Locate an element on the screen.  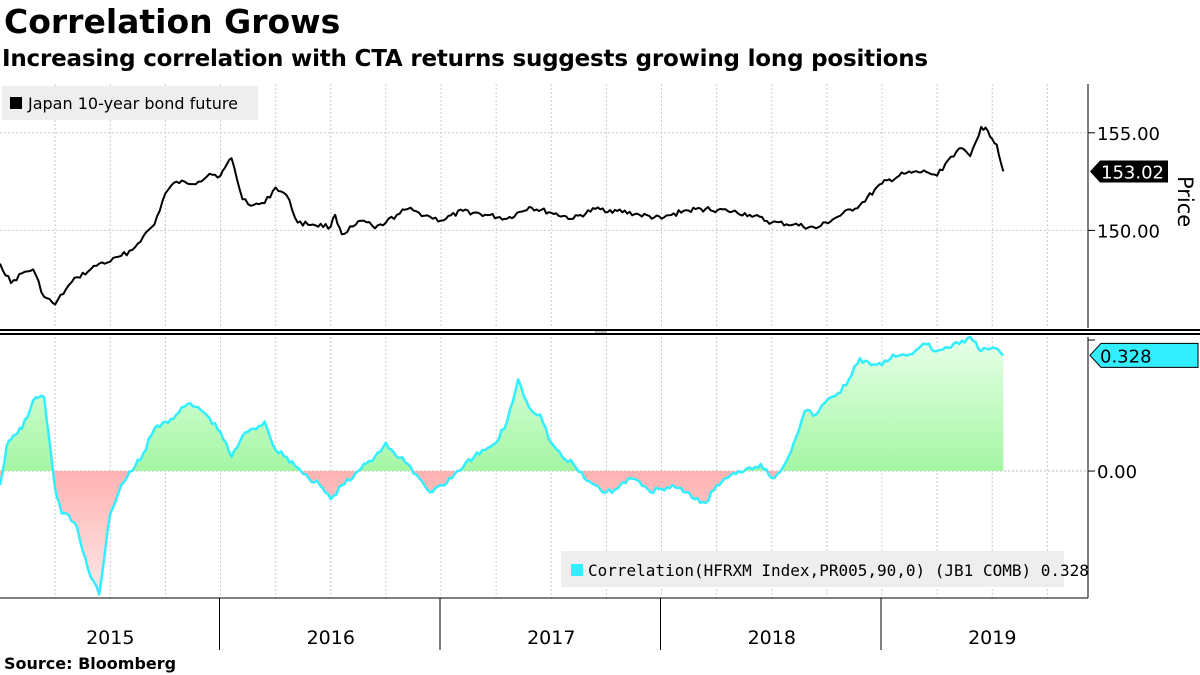
x-tick-label: 2017 is located at coordinates (551, 638).